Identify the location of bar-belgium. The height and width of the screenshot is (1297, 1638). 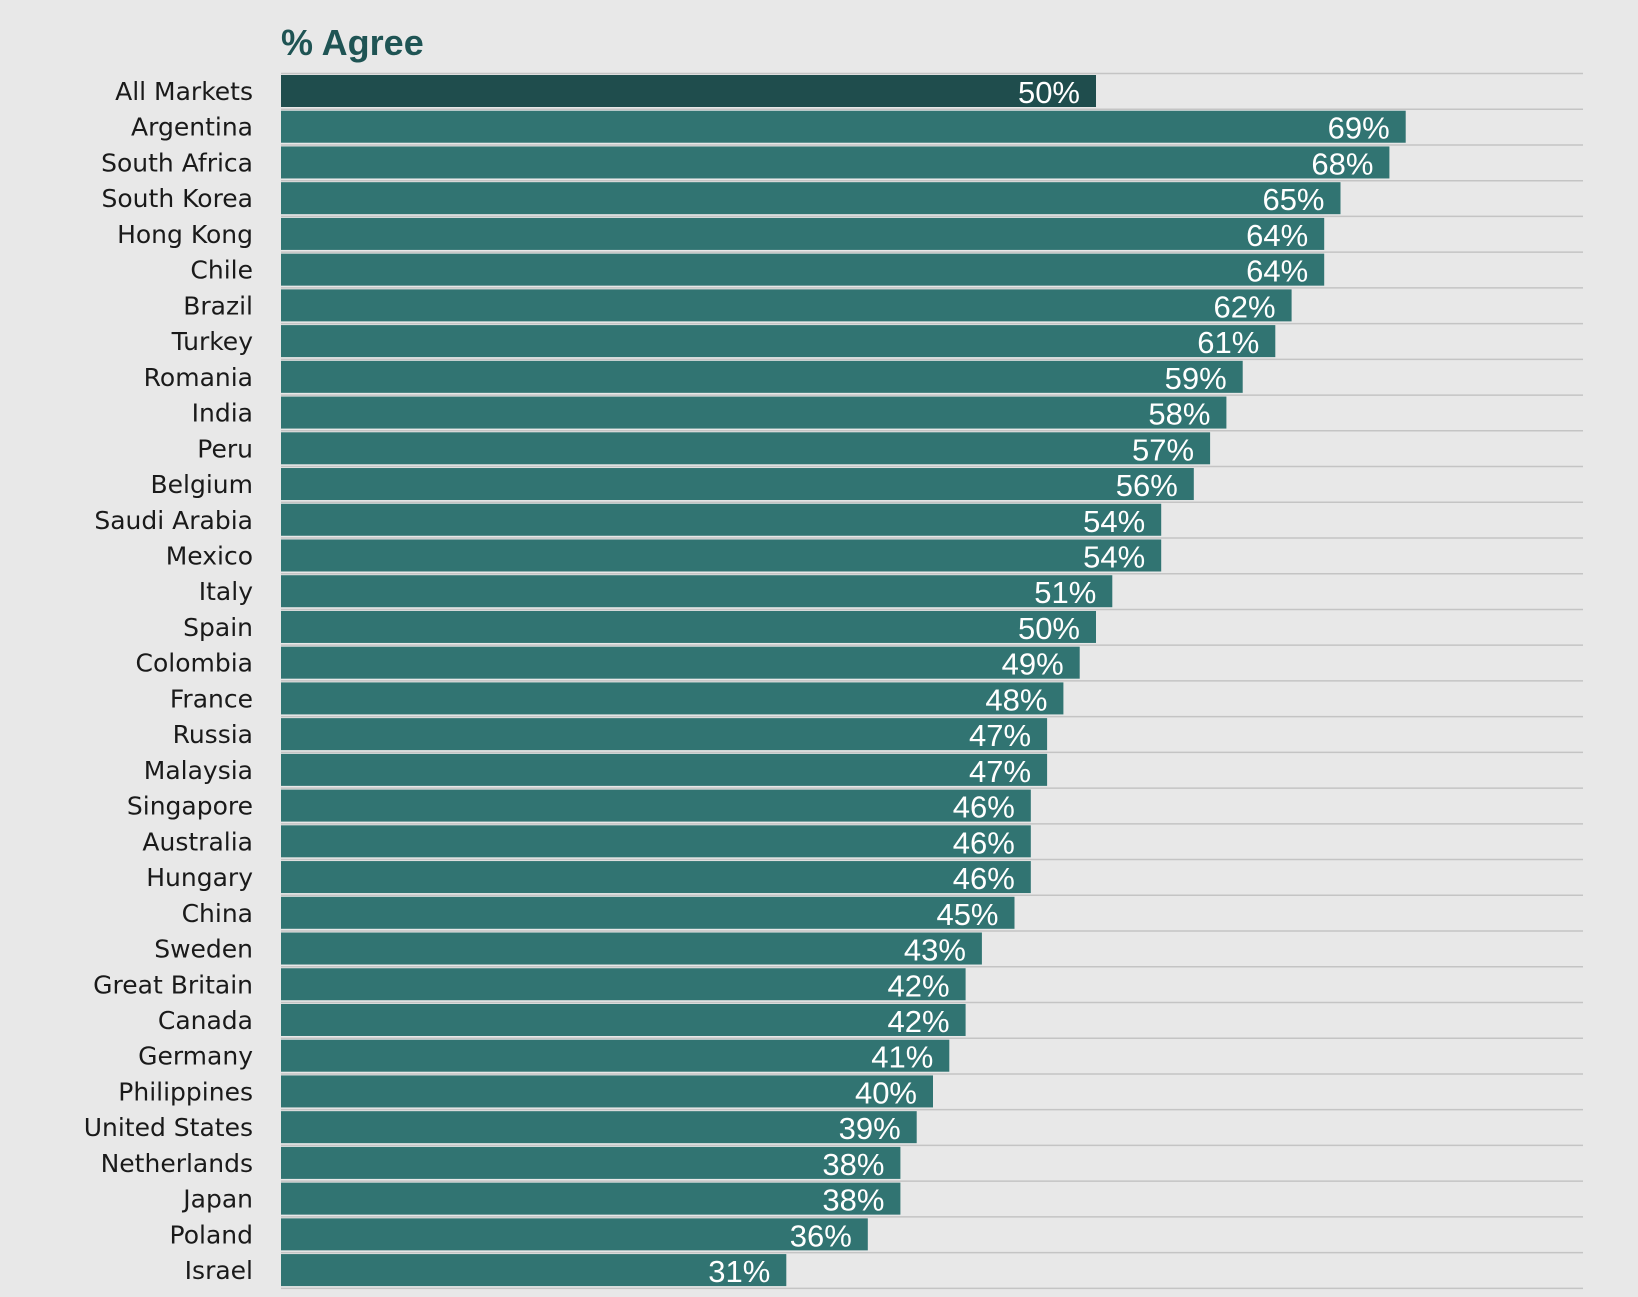
(737, 484).